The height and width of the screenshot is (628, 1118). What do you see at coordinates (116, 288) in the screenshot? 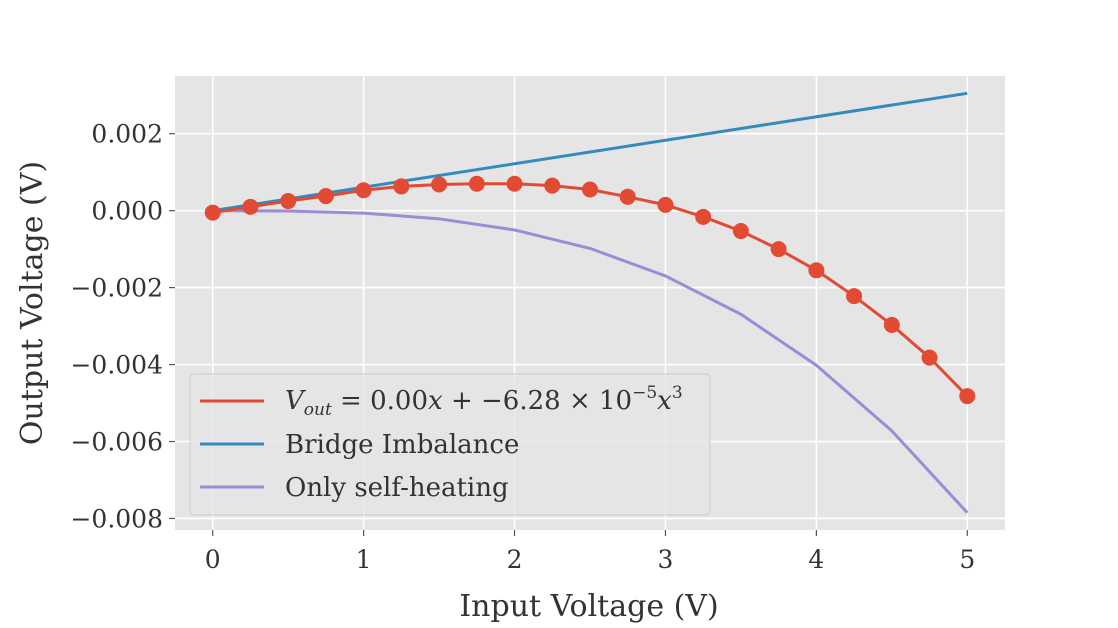
I see `y-tick-label: −0.002` at bounding box center [116, 288].